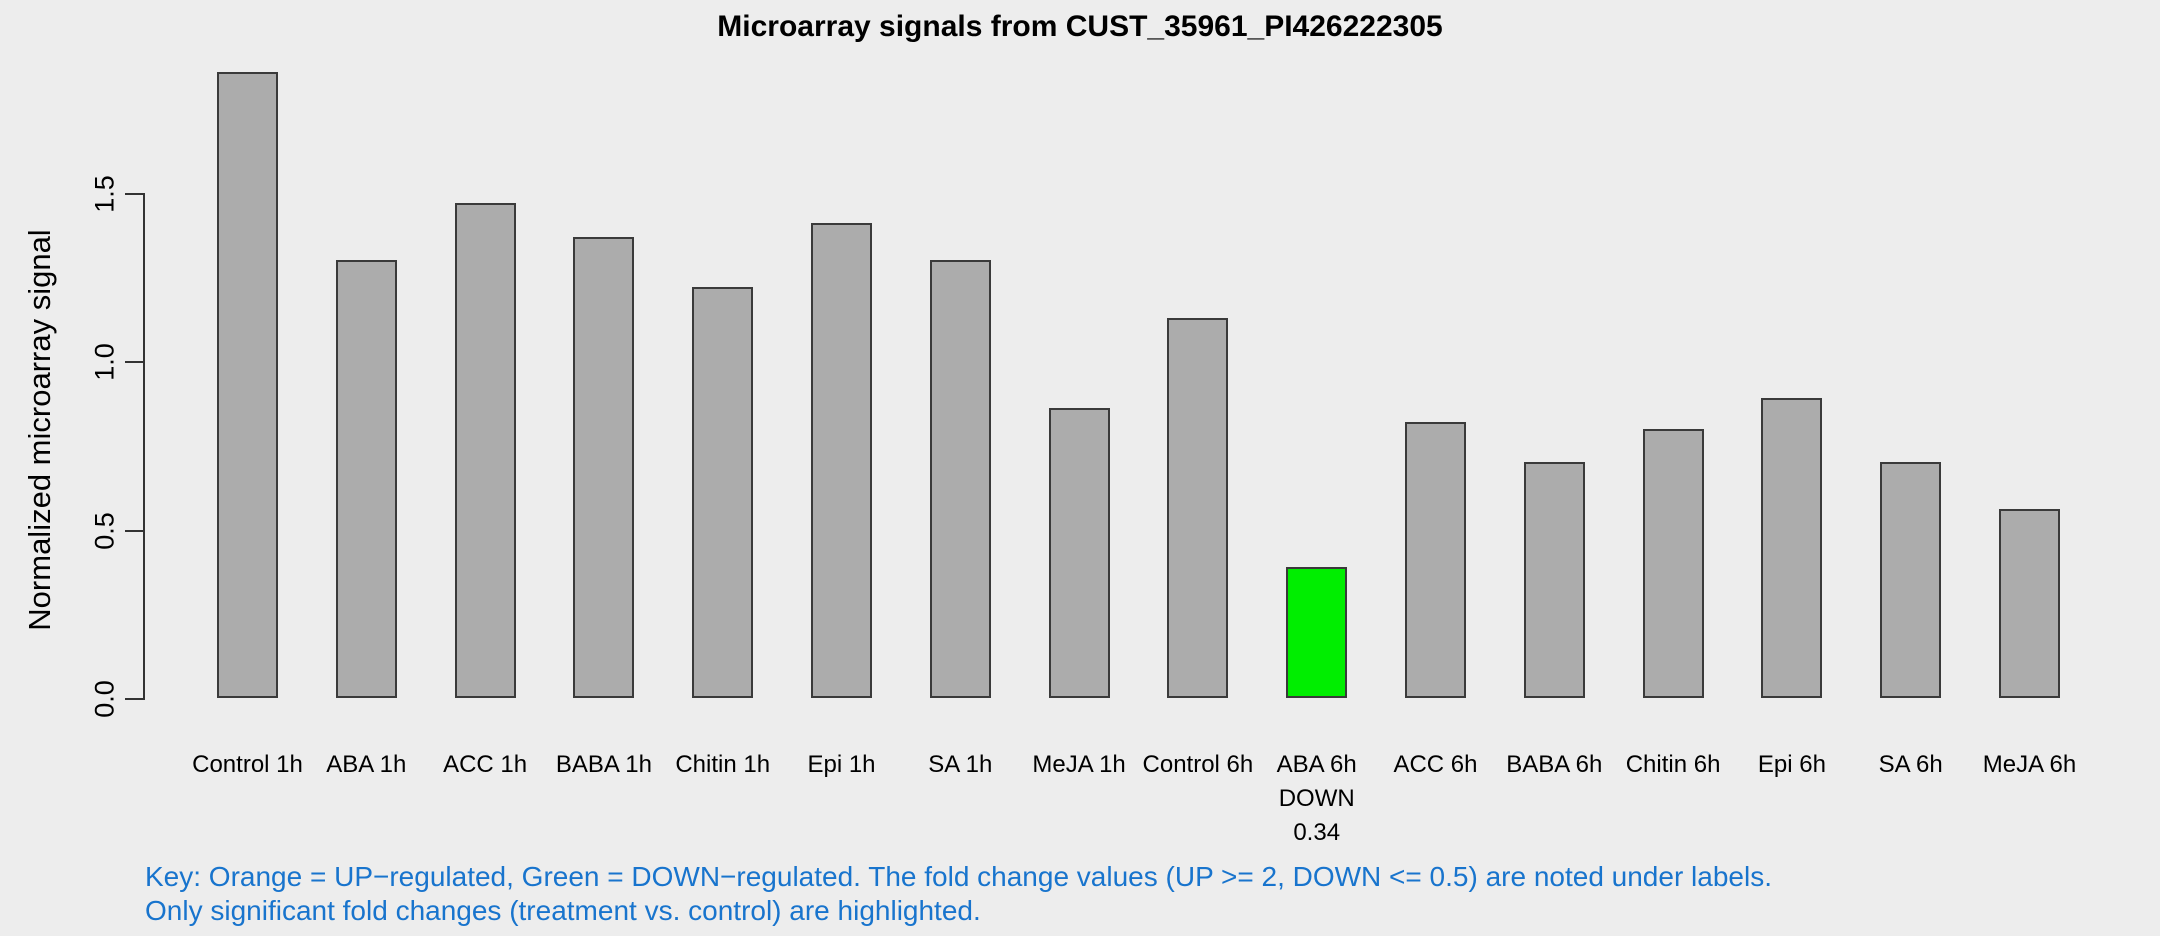 The height and width of the screenshot is (936, 2160). Describe the element at coordinates (604, 467) in the screenshot. I see `bar-baba-1h` at that location.